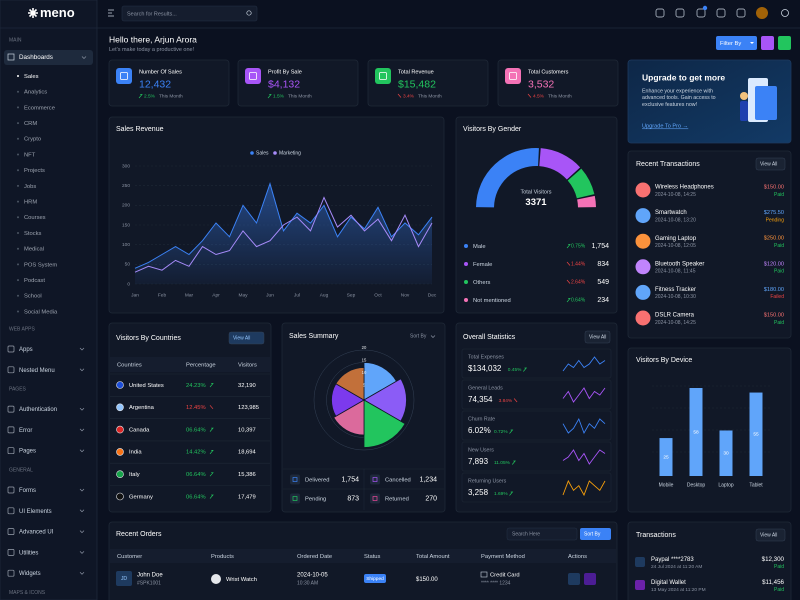 Image resolution: width=800 pixels, height=600 pixels. Describe the element at coordinates (30, 574) in the screenshot. I see `menu-item: Widgets` at that location.